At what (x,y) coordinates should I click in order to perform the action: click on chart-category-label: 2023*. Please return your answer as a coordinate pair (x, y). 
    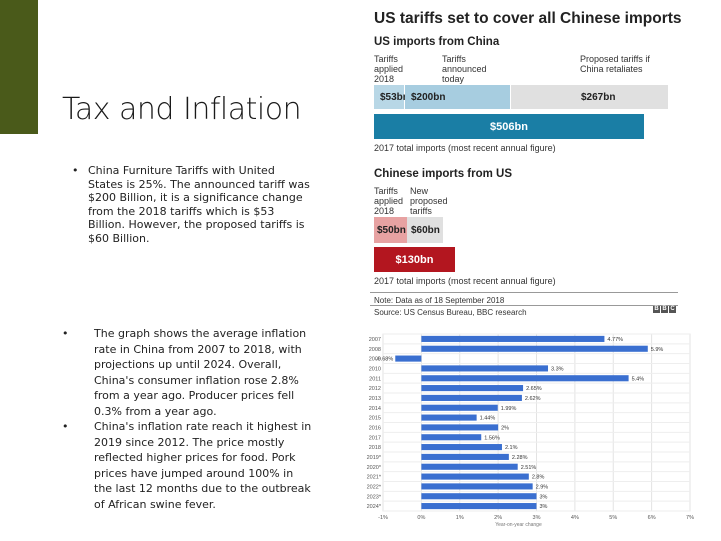
    Looking at the image, I should click on (374, 497).